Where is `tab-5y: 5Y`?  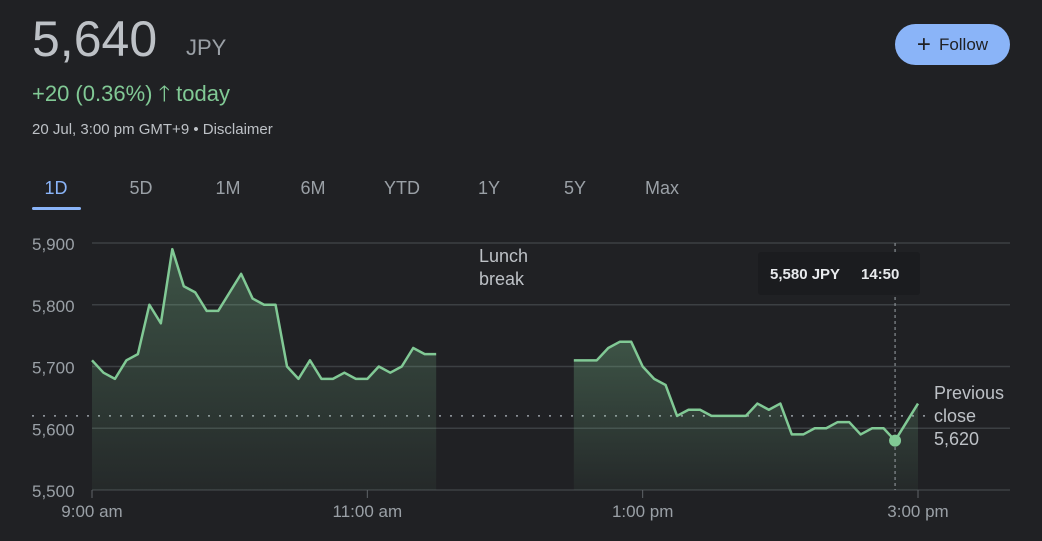
tab-5y: 5Y is located at coordinates (575, 188).